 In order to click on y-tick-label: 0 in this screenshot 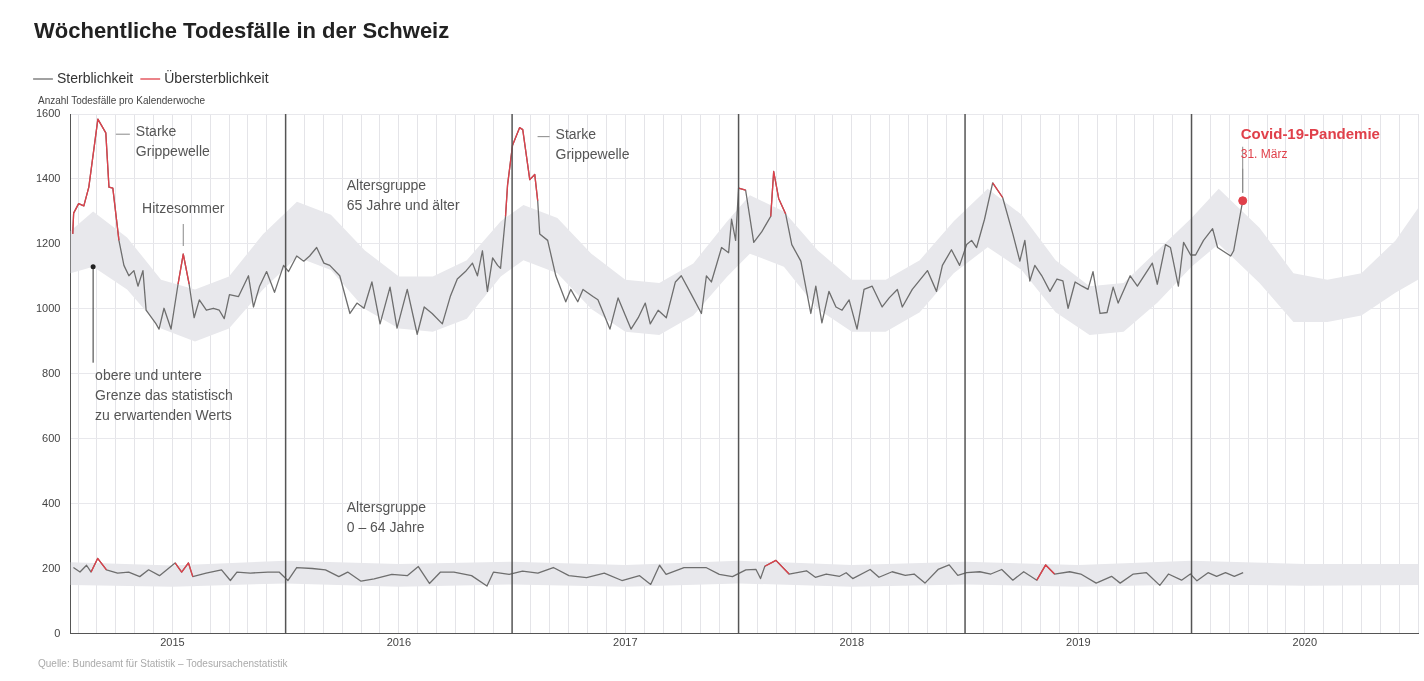, I will do `click(57, 632)`.